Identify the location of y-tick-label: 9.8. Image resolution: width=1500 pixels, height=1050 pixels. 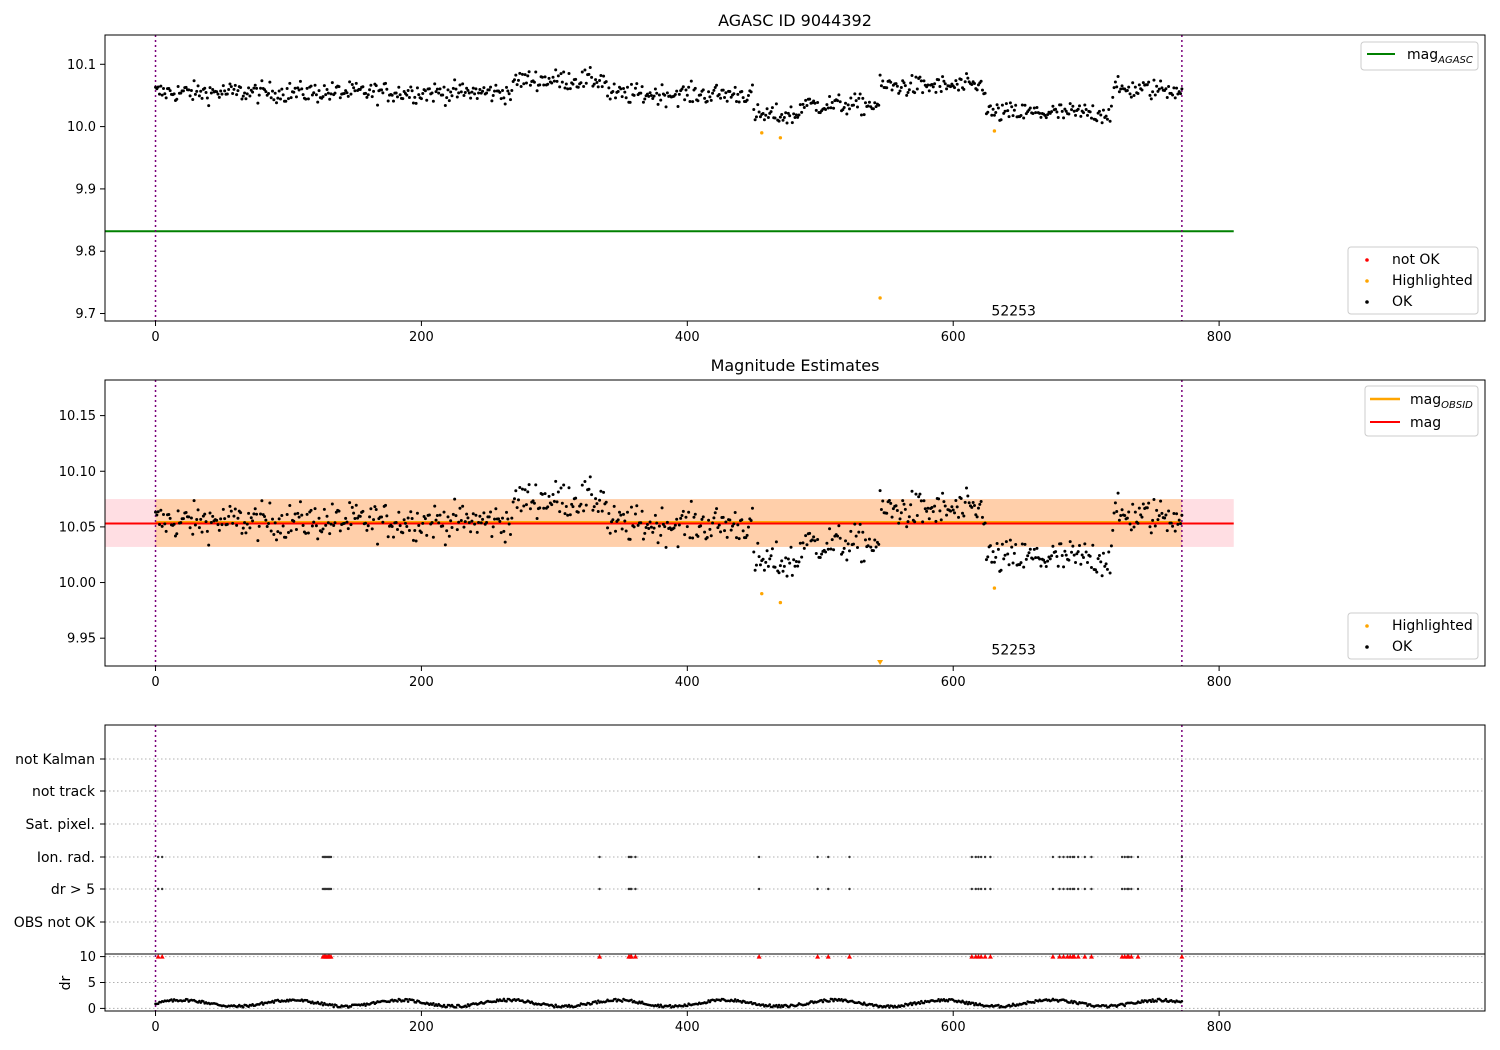
(85, 252).